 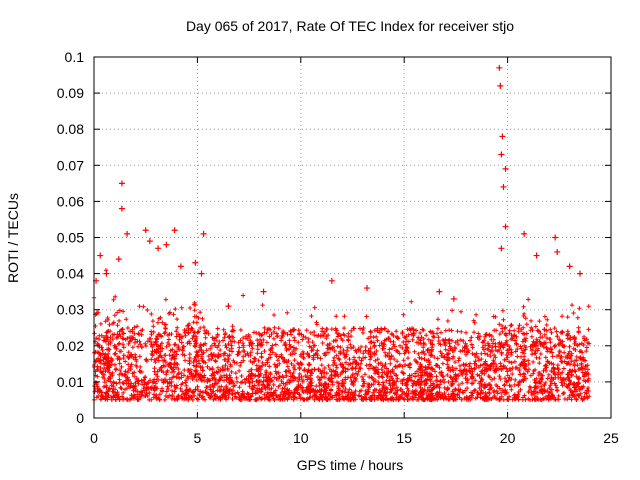 I want to click on y-tick-label: 0.08, so click(x=70, y=129).